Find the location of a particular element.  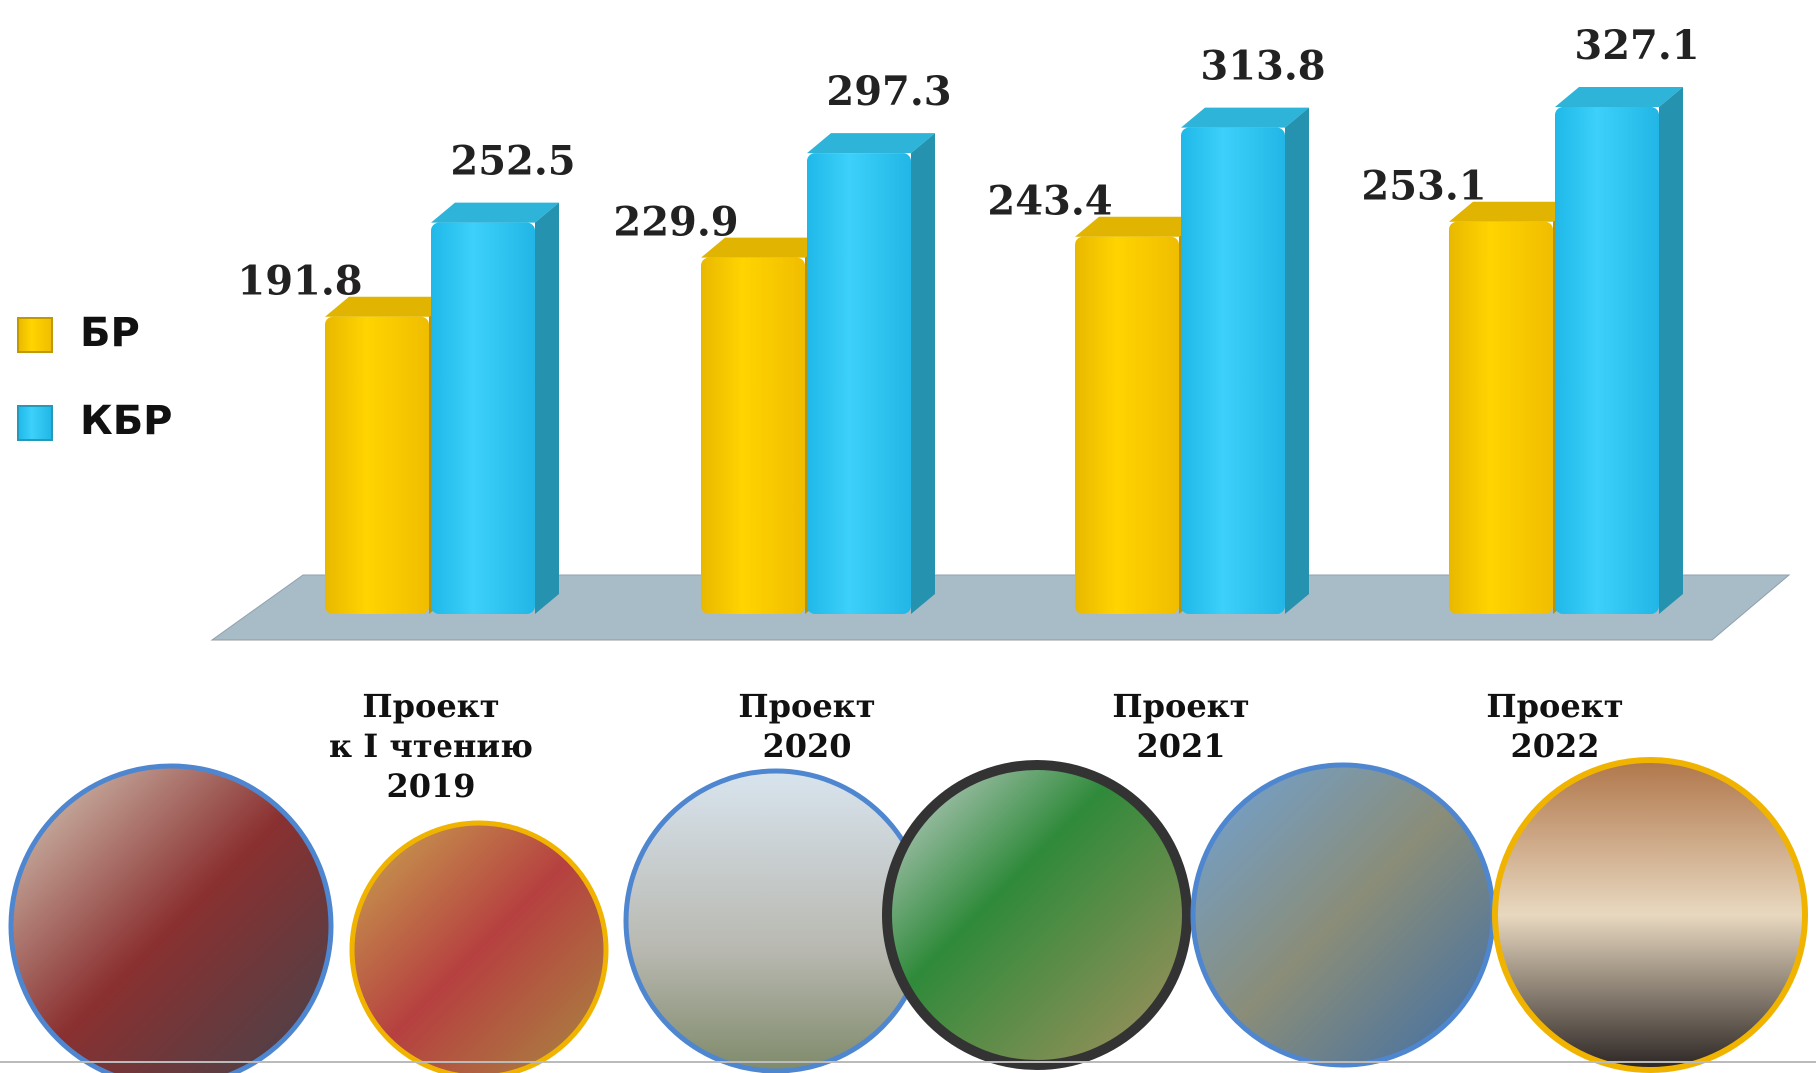

value-label: 252.5 is located at coordinates (512, 161).